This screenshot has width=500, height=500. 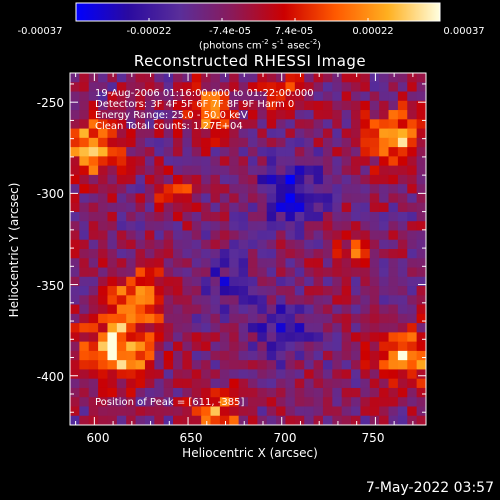 What do you see at coordinates (258, 12) in the screenshot?
I see `colorbar-gradient` at bounding box center [258, 12].